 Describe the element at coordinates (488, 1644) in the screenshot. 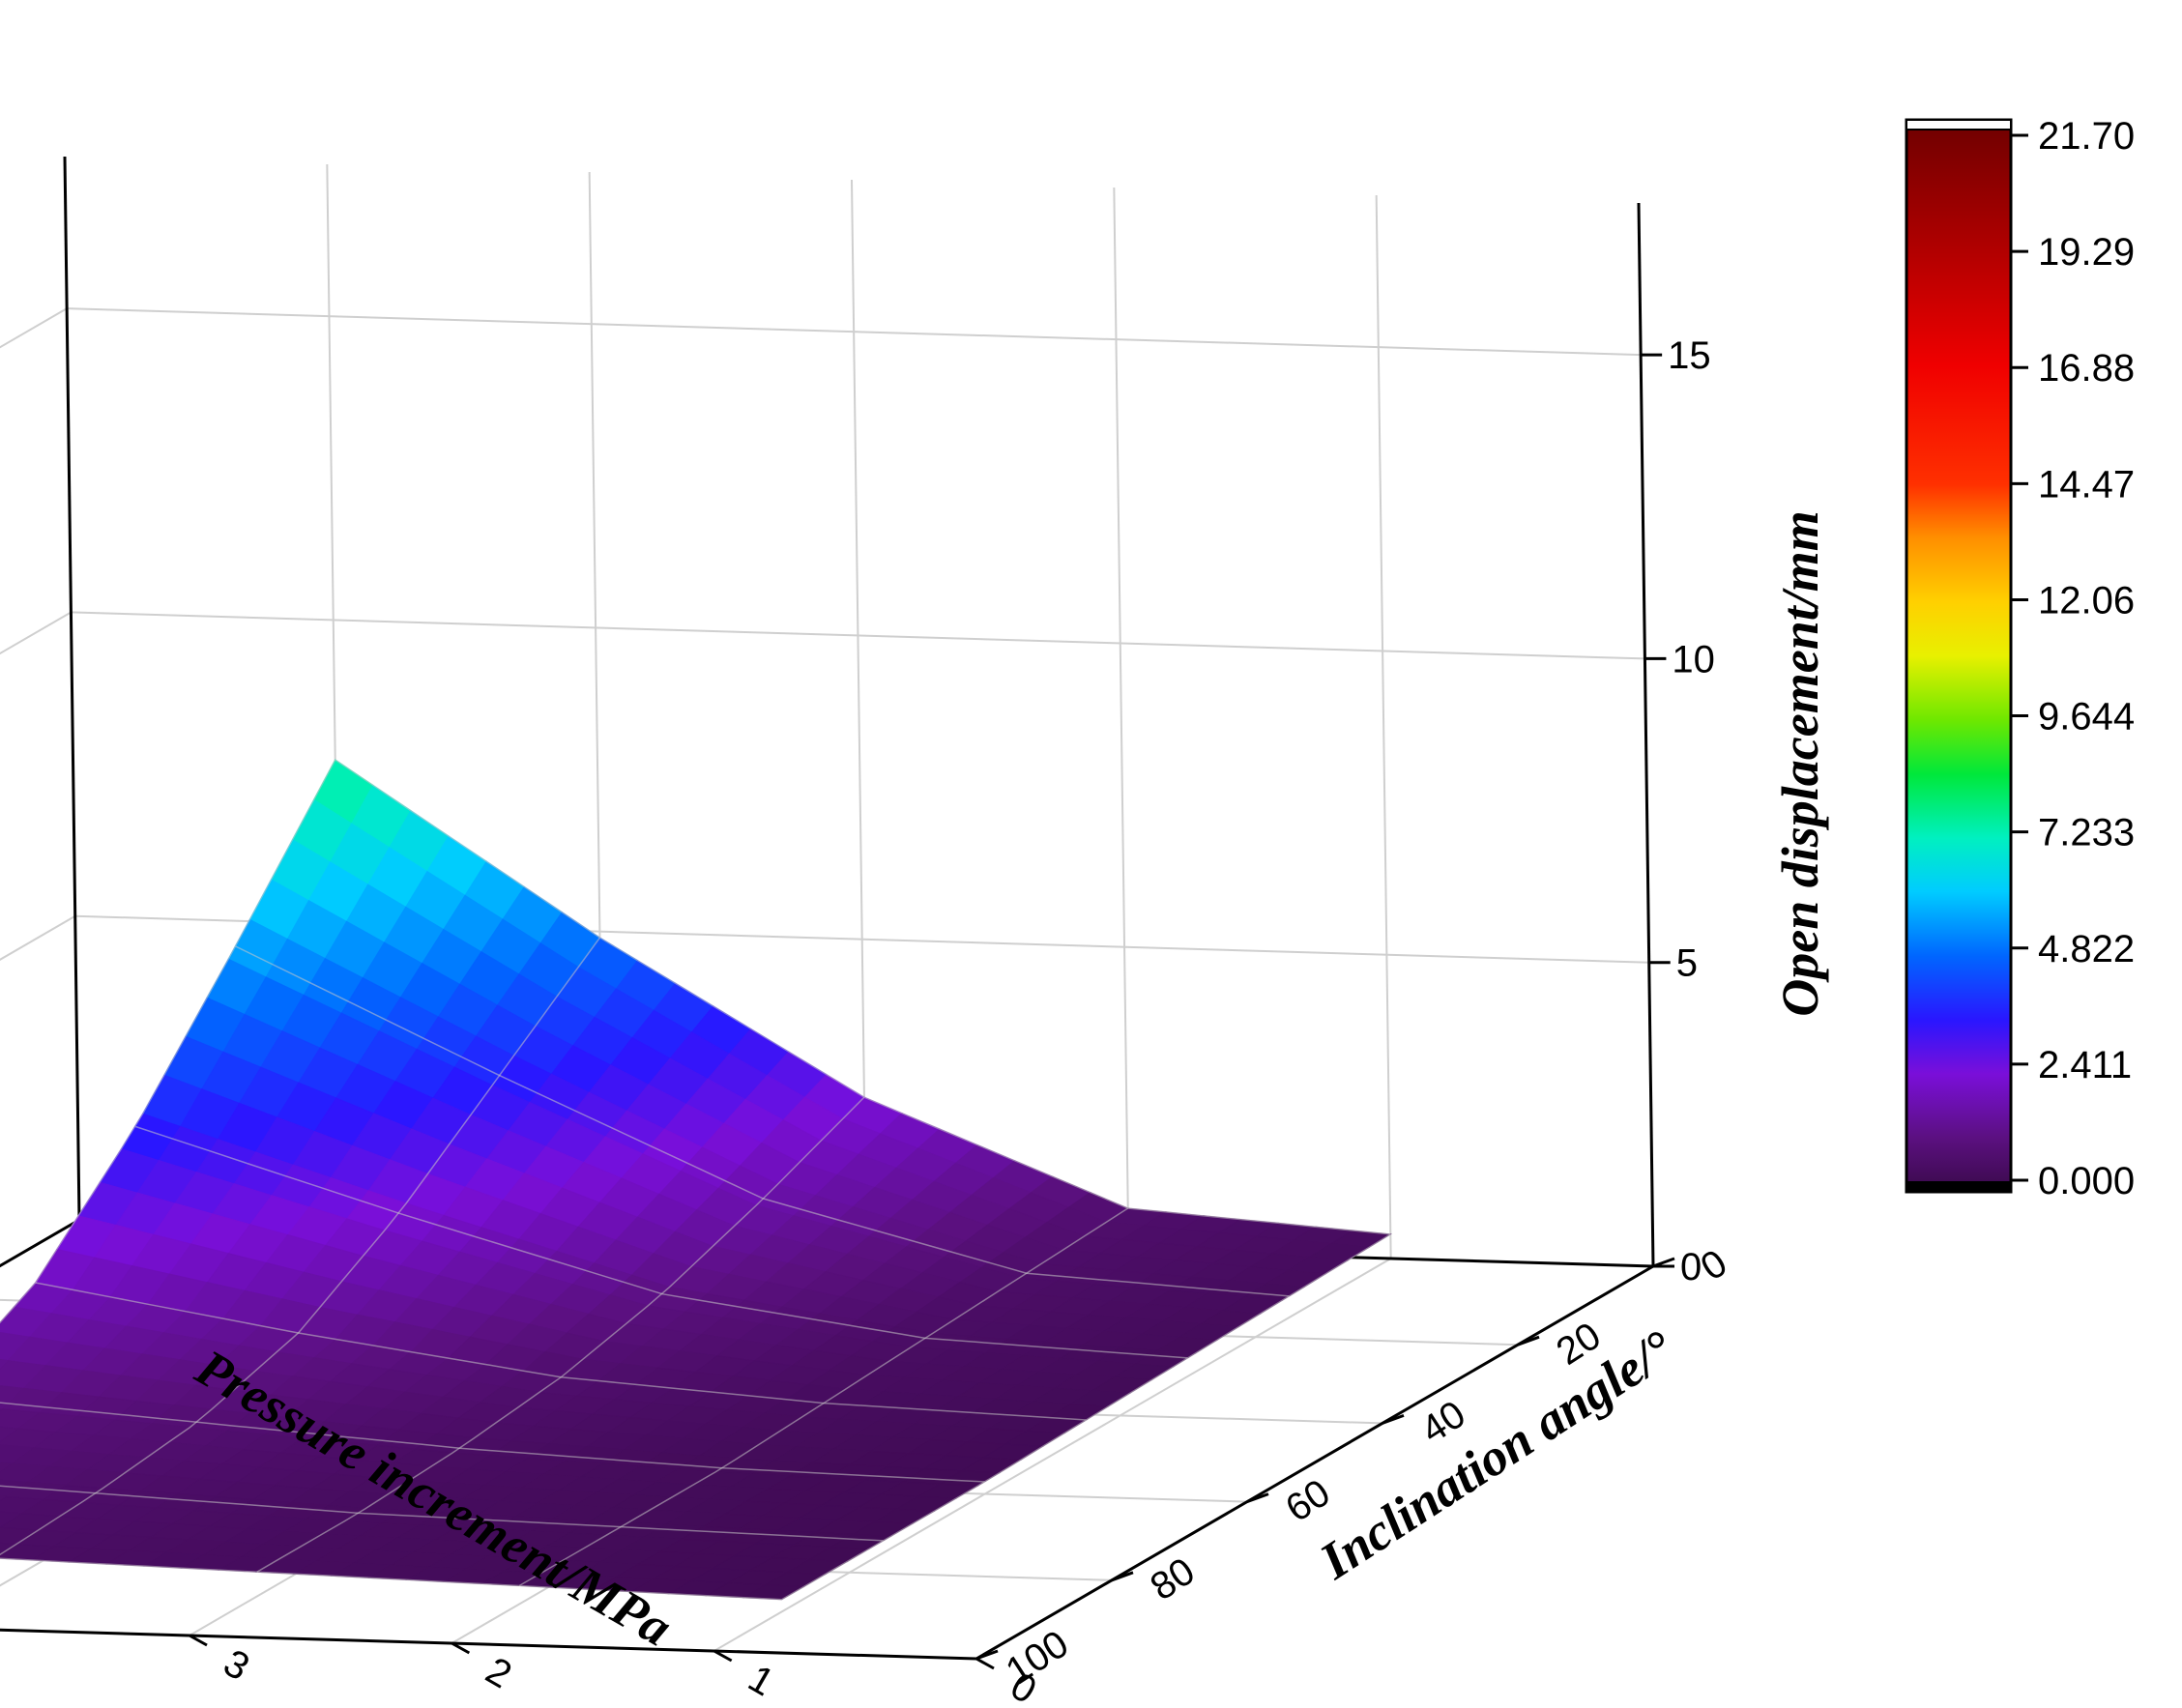

I see `x-axis-line` at that location.